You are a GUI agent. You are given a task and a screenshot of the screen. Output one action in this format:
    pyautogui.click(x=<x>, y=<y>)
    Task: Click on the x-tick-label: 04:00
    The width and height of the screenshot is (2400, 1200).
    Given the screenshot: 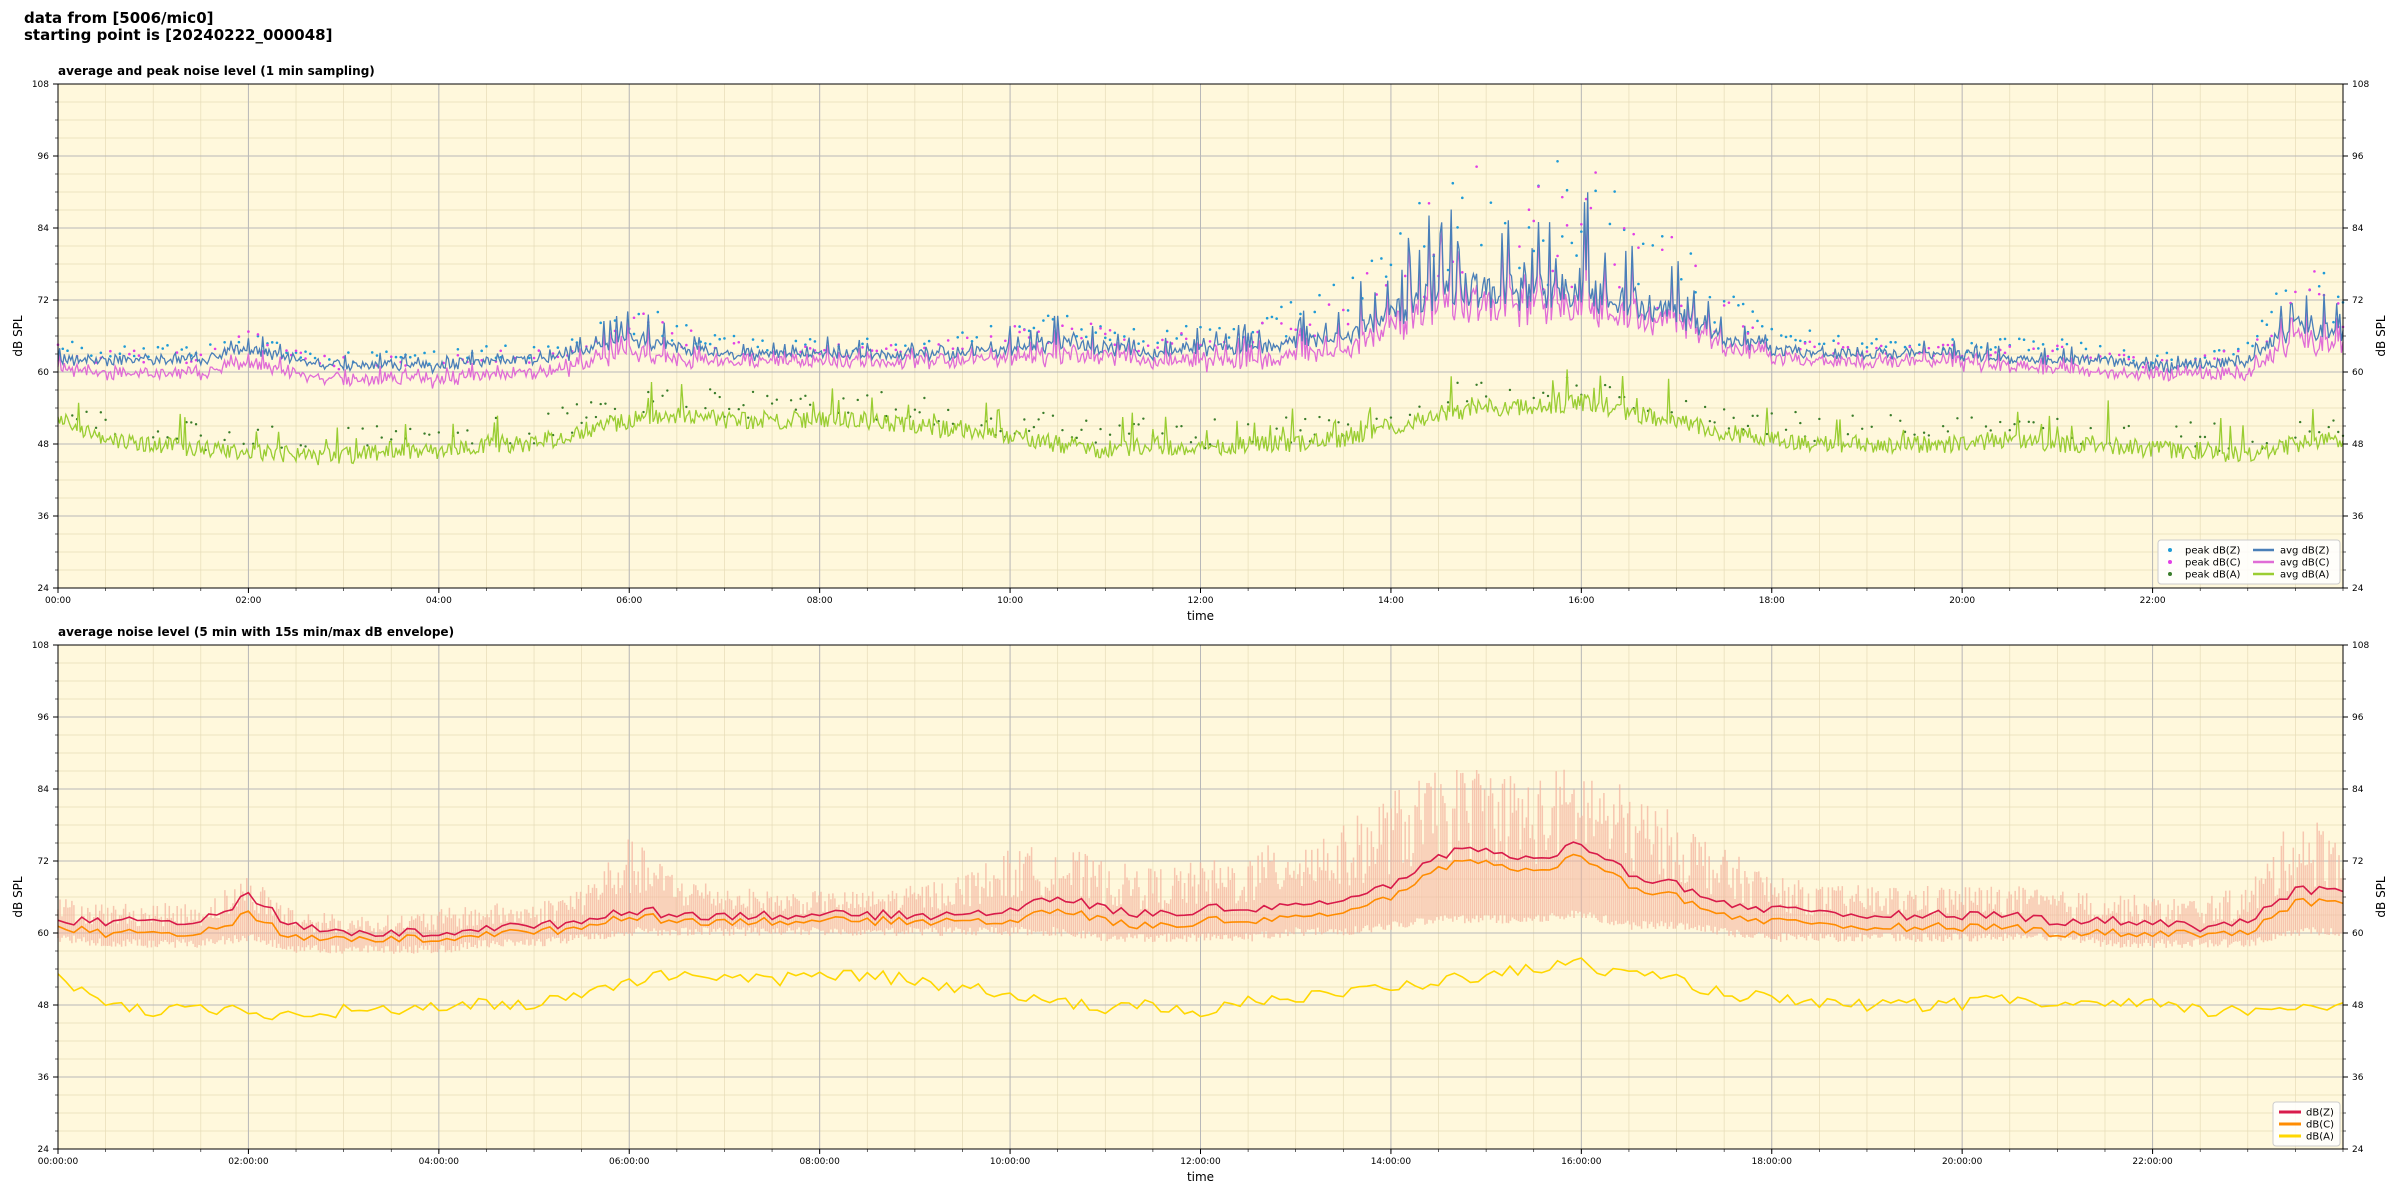 What is the action you would take?
    pyautogui.click(x=439, y=601)
    